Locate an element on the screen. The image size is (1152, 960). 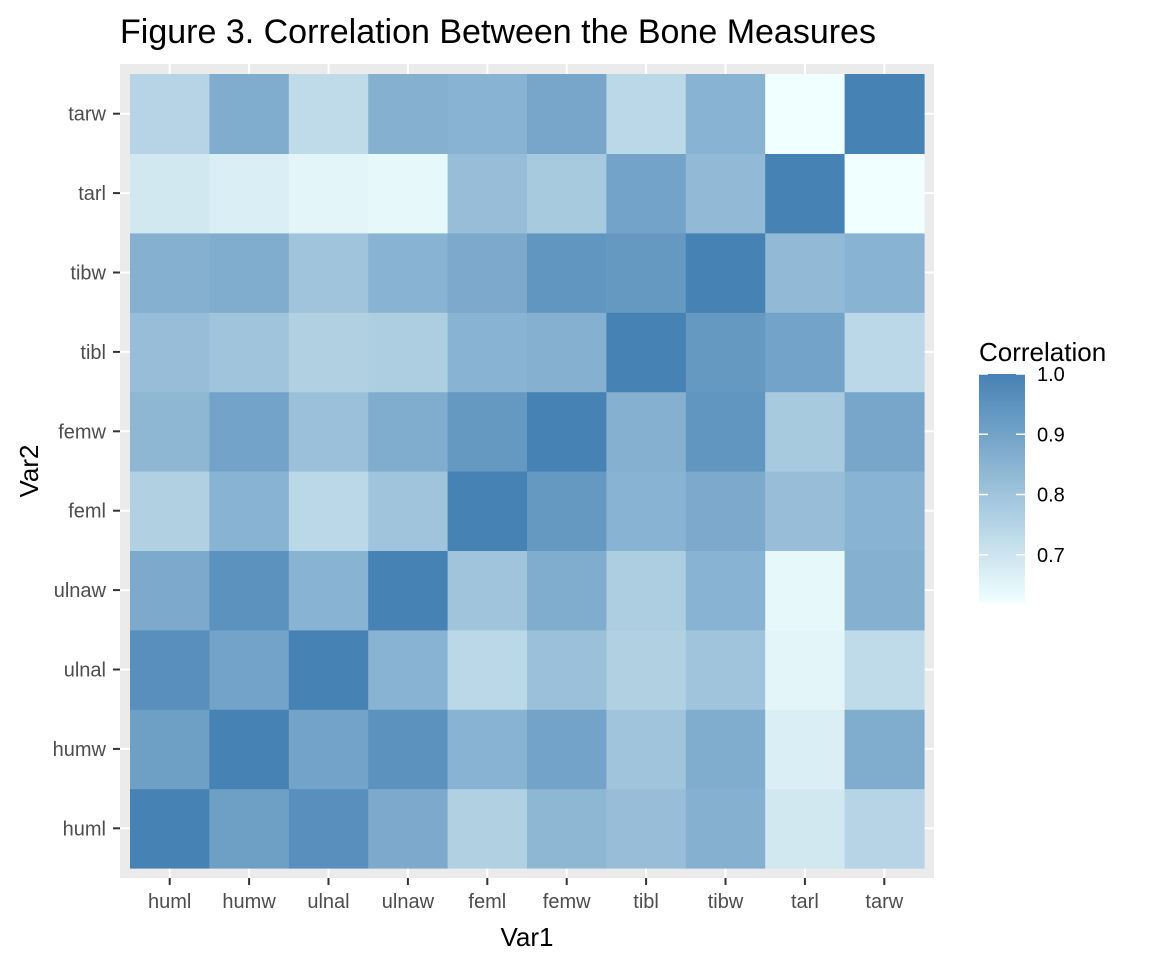
heatmap-cell-huml-huml is located at coordinates (170, 828).